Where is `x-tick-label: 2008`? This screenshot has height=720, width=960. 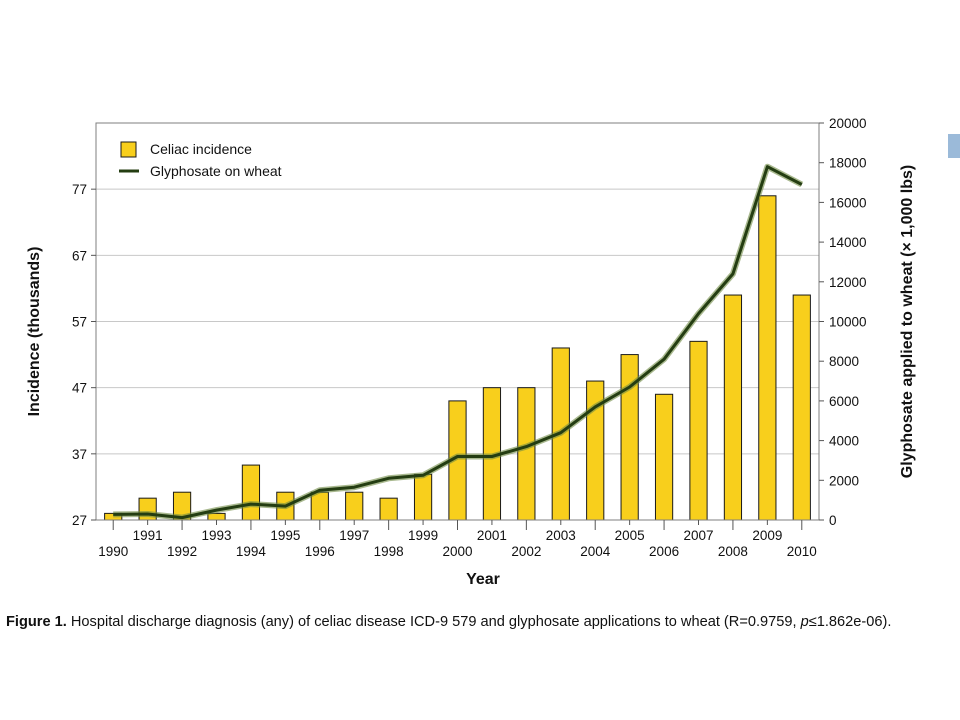 x-tick-label: 2008 is located at coordinates (733, 551).